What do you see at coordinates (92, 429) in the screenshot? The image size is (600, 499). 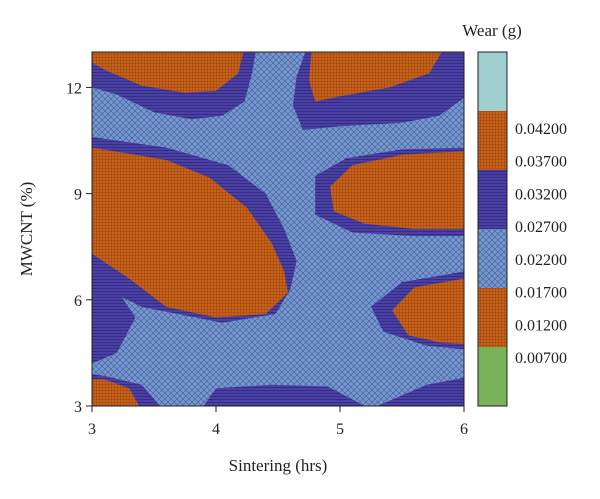 I see `x-tick-label: 3` at bounding box center [92, 429].